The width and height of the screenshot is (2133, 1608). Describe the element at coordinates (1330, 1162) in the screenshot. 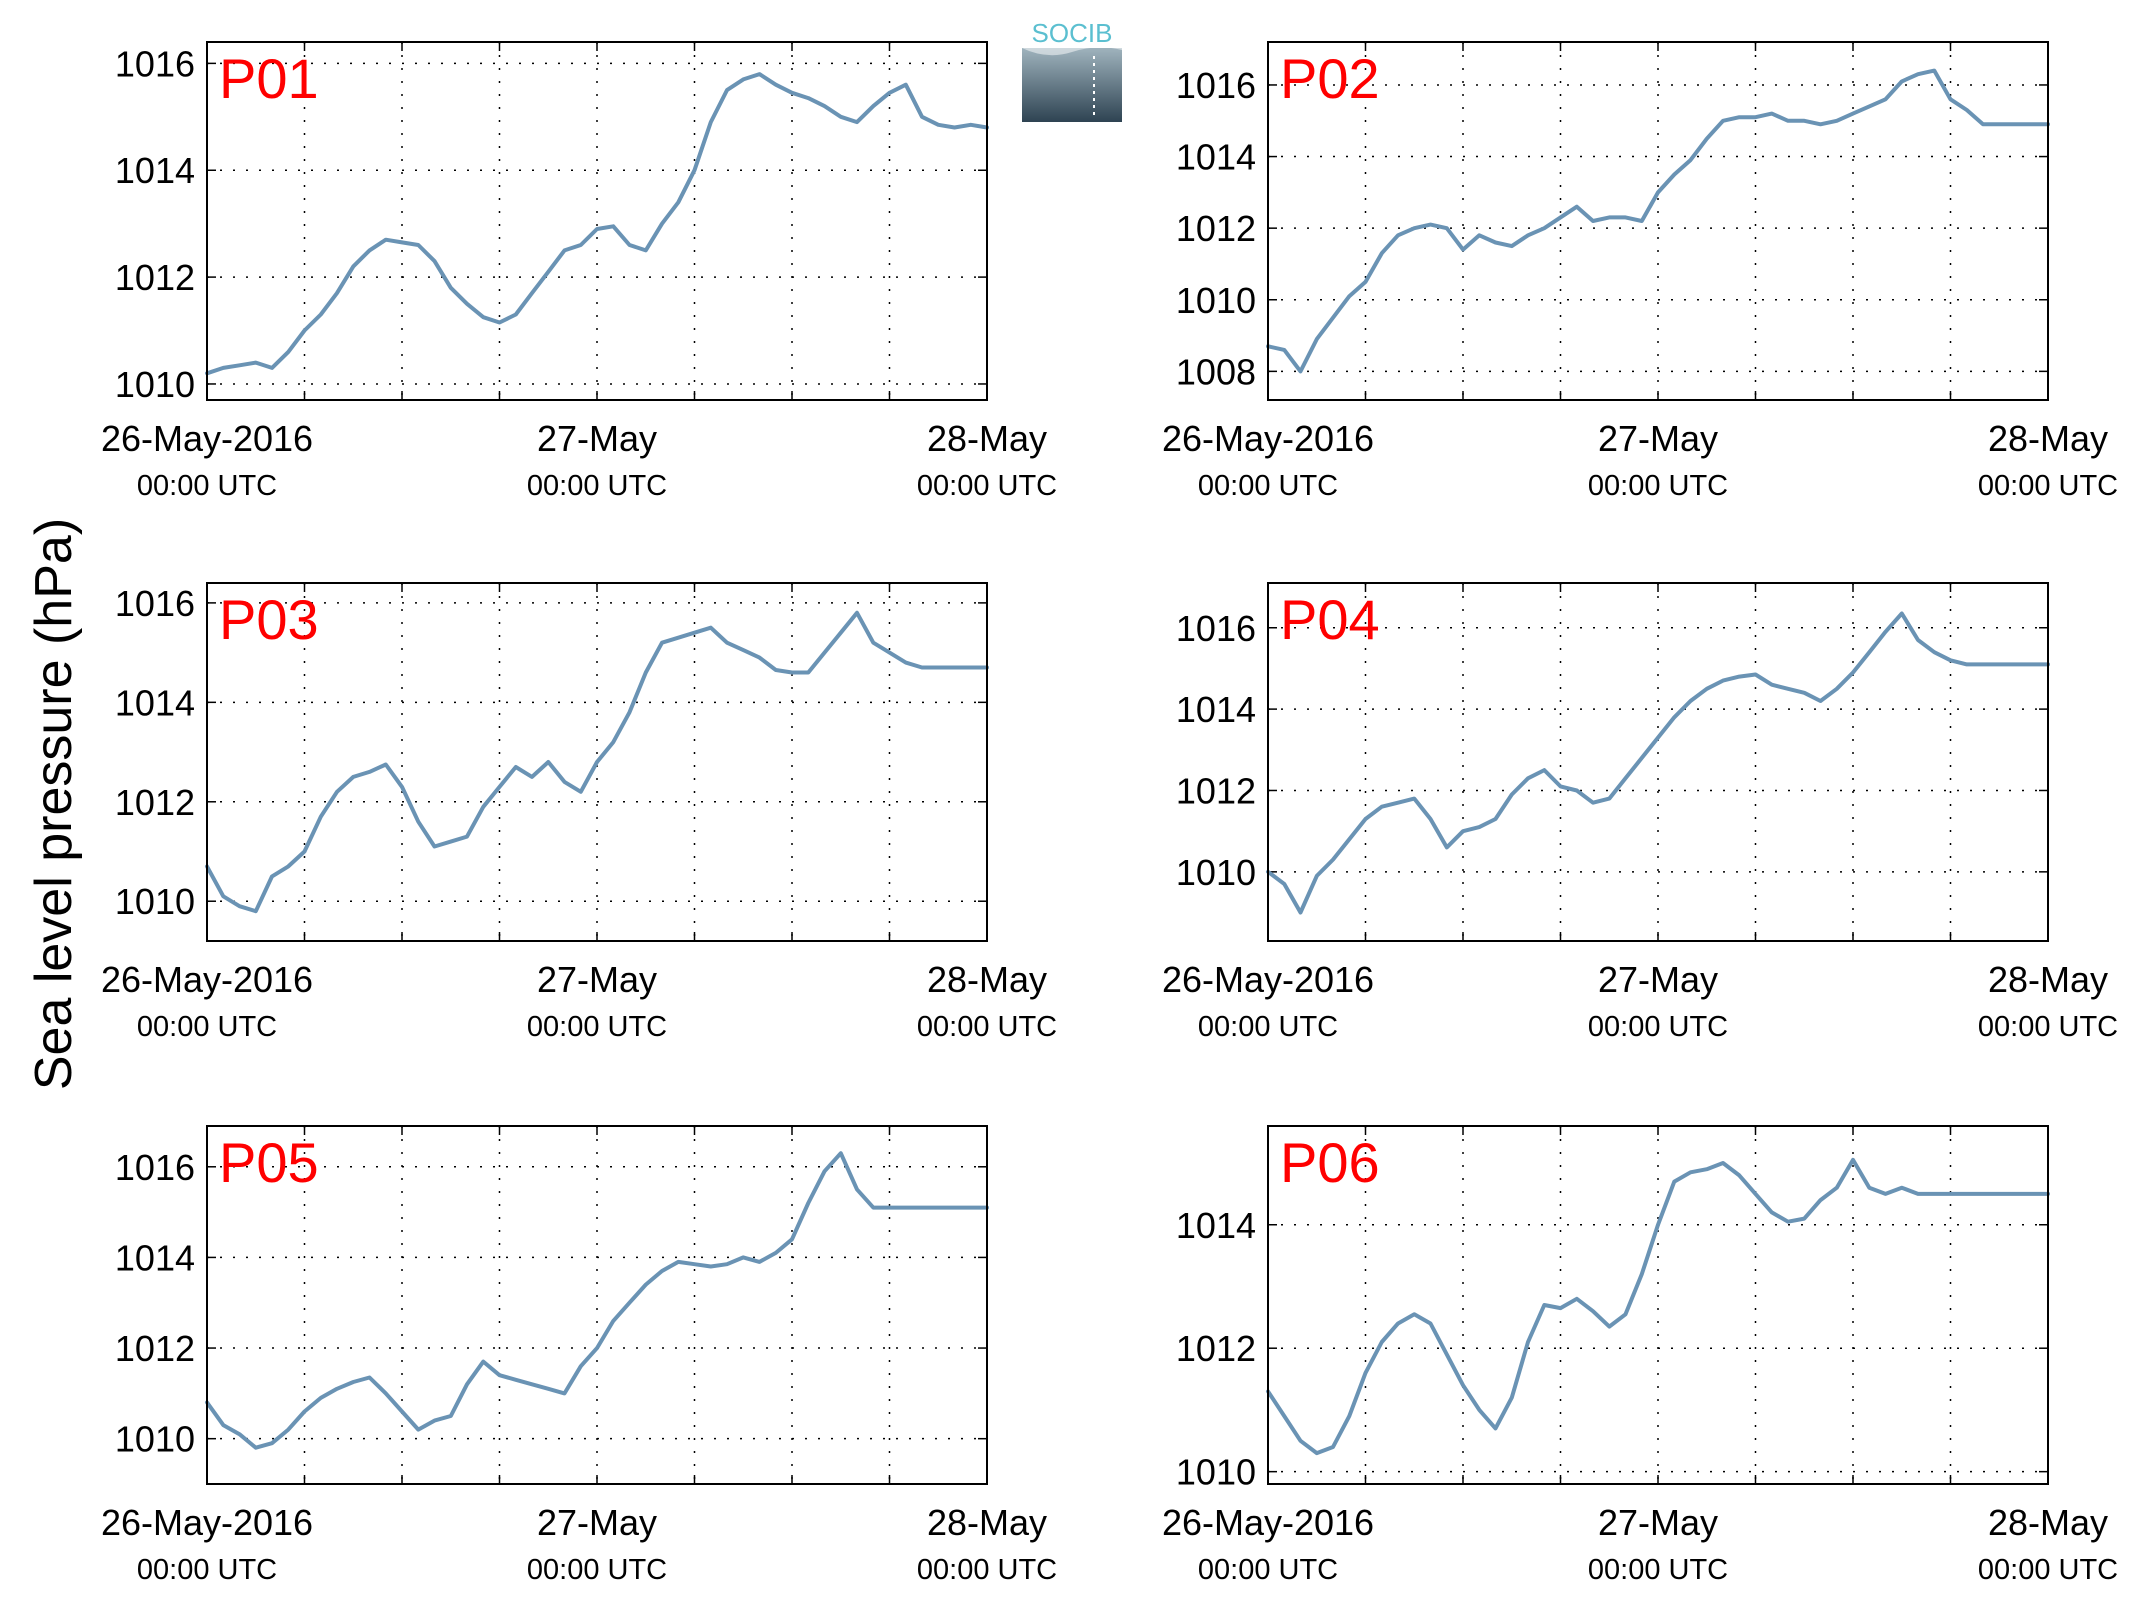

I see `panel-label: P06` at that location.